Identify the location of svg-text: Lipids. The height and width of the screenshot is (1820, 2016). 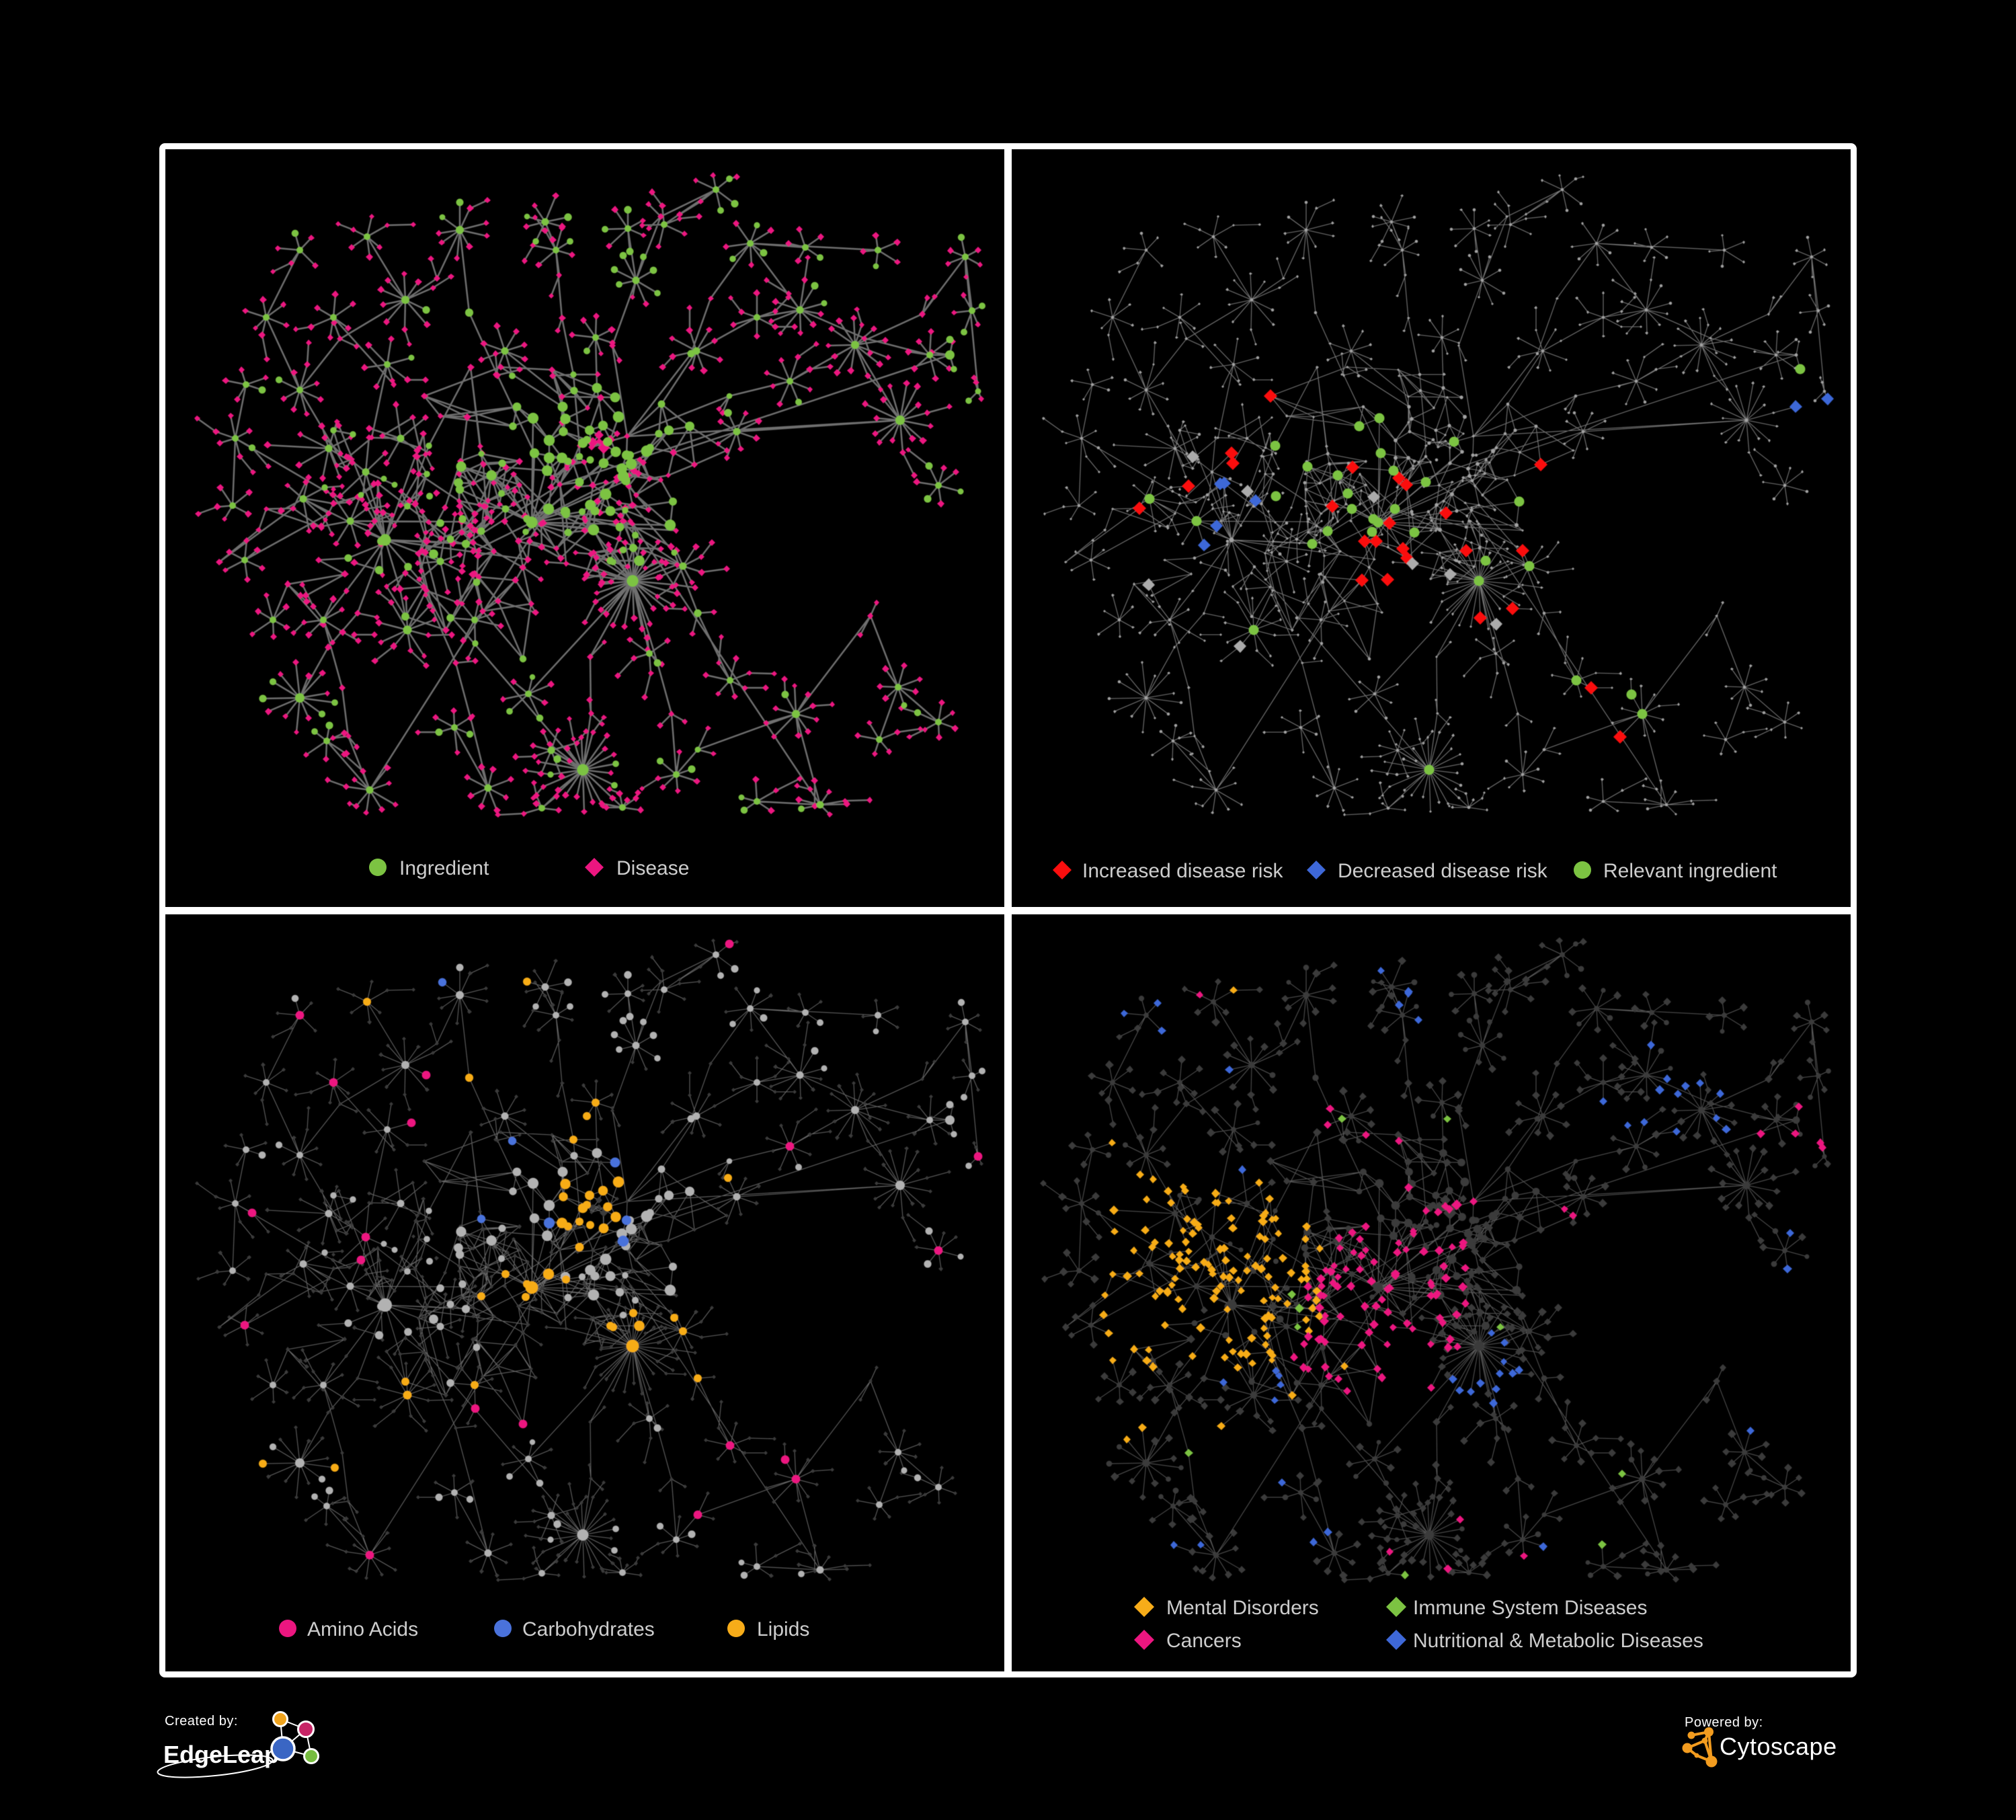
(783, 1629).